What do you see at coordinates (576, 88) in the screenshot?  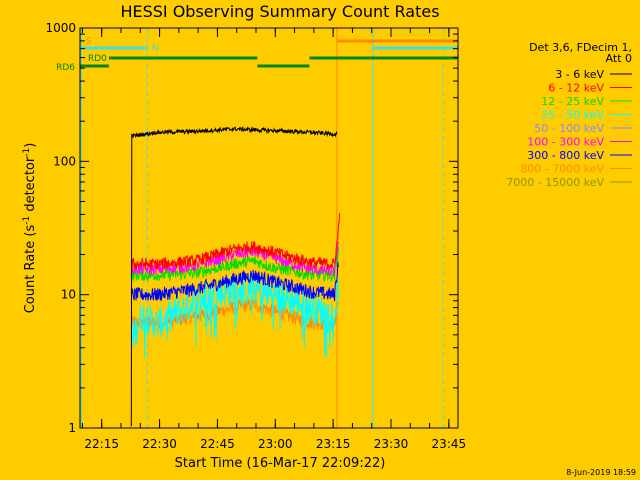 I see `legend-label-1: 6 - 12 keV` at bounding box center [576, 88].